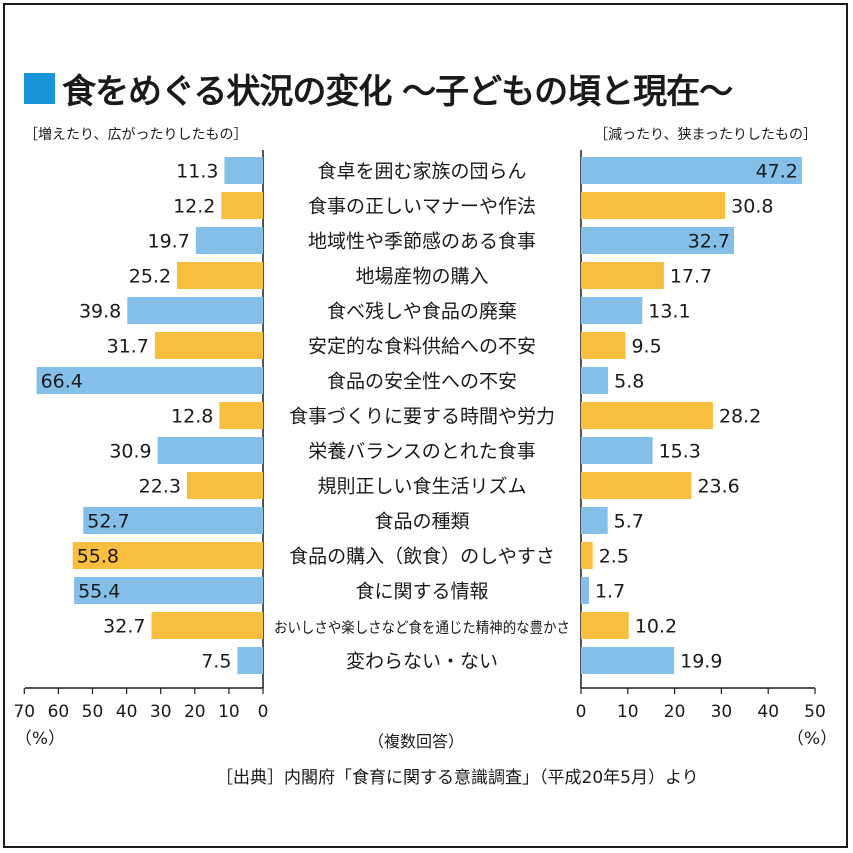  Describe the element at coordinates (422, 382) in the screenshot. I see `category-label: 食品の安全性への不安` at that location.